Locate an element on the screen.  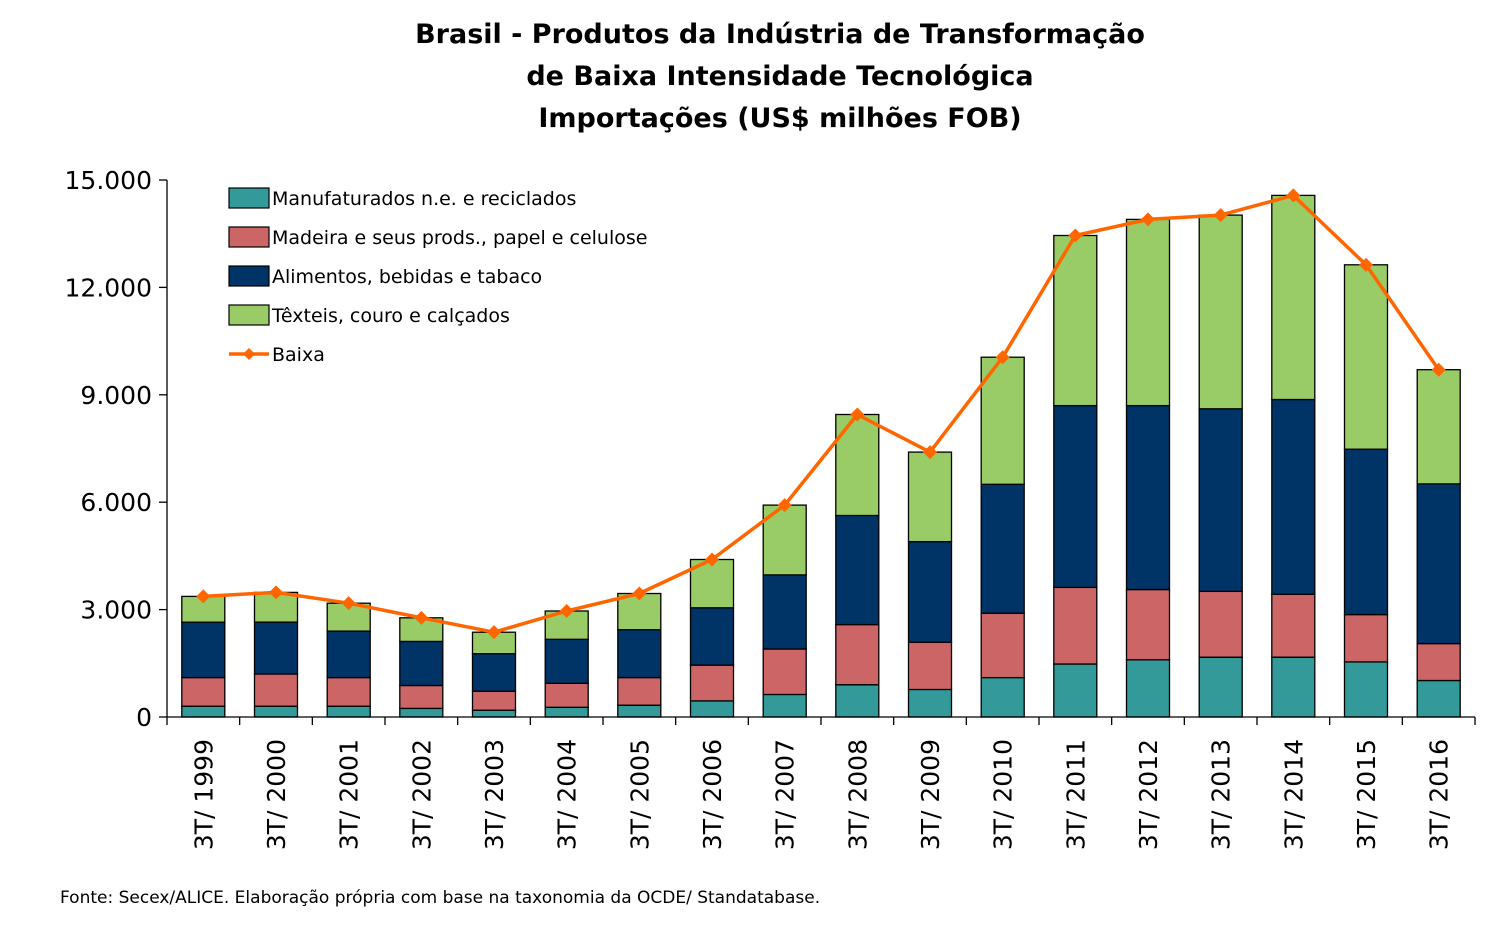
legend-label-0: Manufaturados n.e. e reciclados is located at coordinates (424, 199).